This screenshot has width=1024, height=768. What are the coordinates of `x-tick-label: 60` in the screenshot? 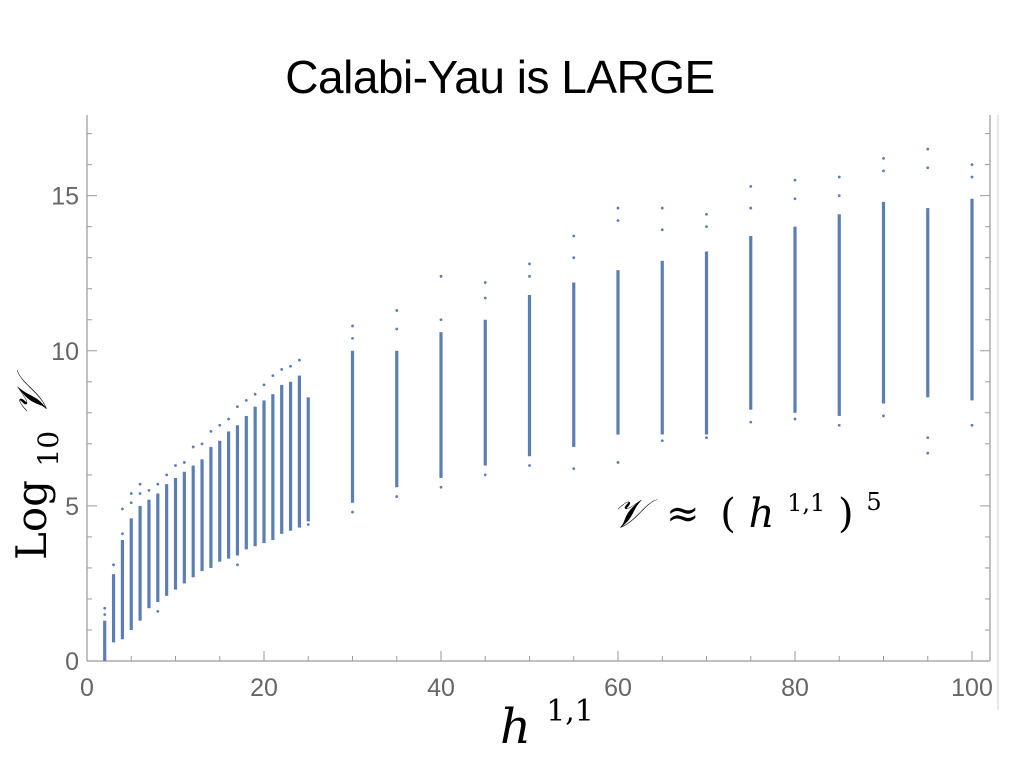 It's located at (618, 688).